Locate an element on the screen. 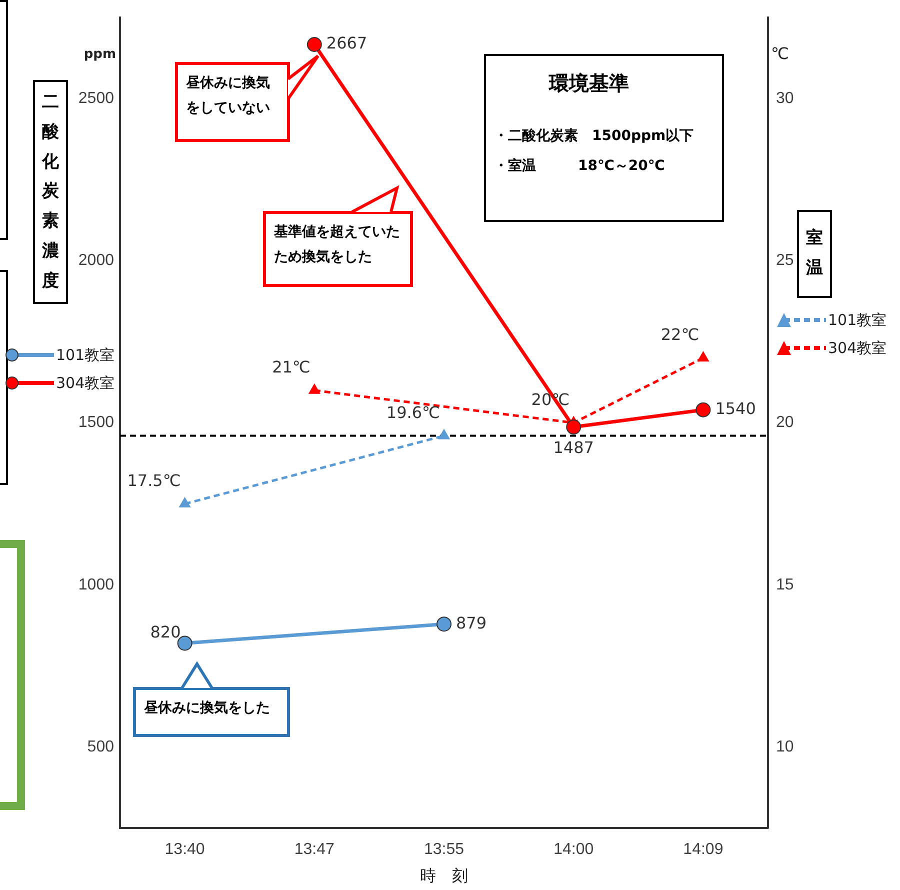 The image size is (900, 890). data-label: 2667 is located at coordinates (347, 43).